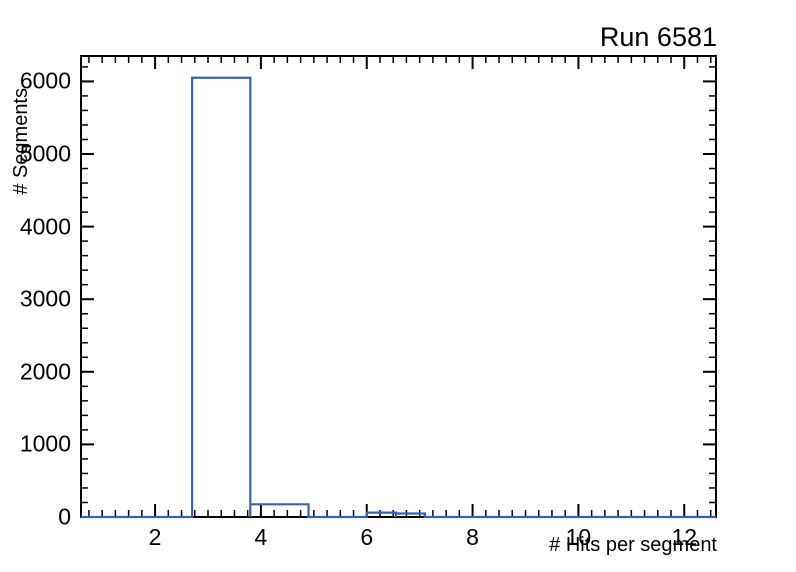  Describe the element at coordinates (45, 298) in the screenshot. I see `y-tick-label: 3000` at that location.